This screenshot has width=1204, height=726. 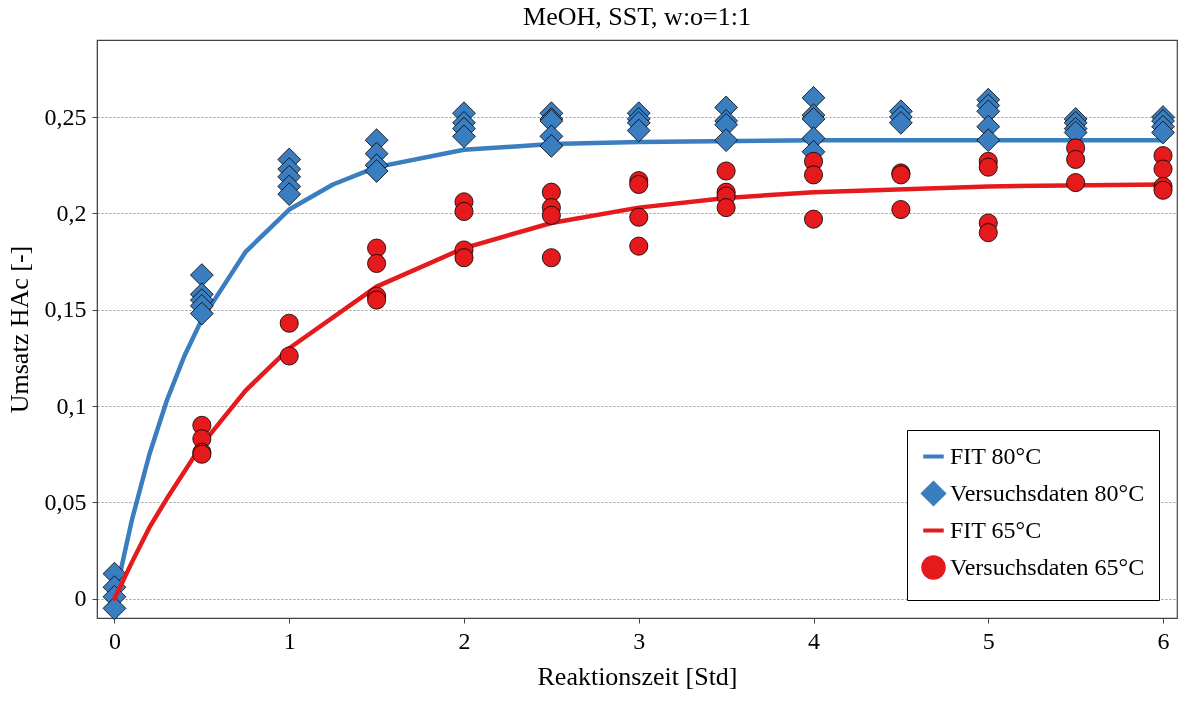 What do you see at coordinates (80, 598) in the screenshot?
I see `y-tick-label: 0` at bounding box center [80, 598].